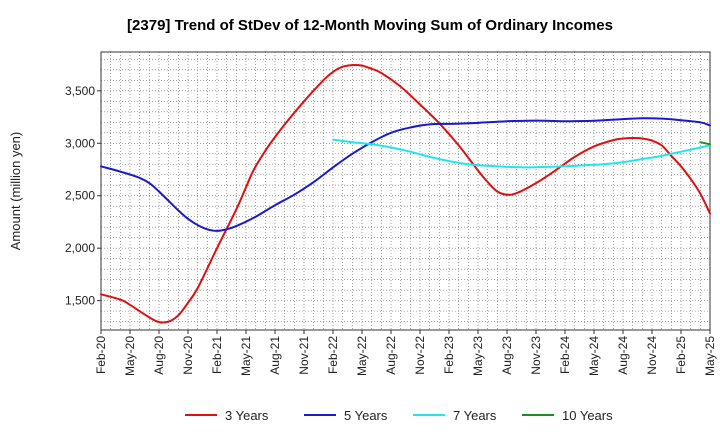 This screenshot has width=720, height=440. What do you see at coordinates (652, 355) in the screenshot?
I see `x-tick-label: Nov-24` at bounding box center [652, 355].